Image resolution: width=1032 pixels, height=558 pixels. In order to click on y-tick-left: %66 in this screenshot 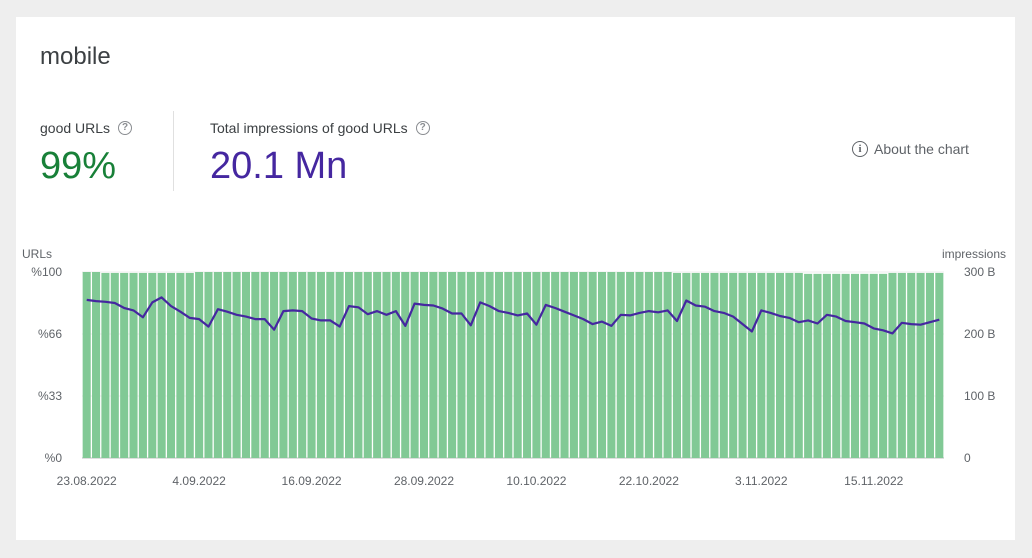, I will do `click(50, 334)`.